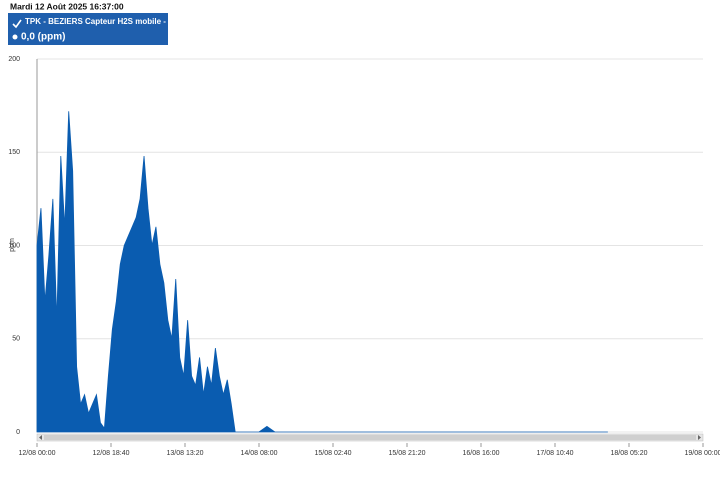 The width and height of the screenshot is (720, 480). What do you see at coordinates (481, 453) in the screenshot?
I see `x-tick-label: 16/08 16:00` at bounding box center [481, 453].